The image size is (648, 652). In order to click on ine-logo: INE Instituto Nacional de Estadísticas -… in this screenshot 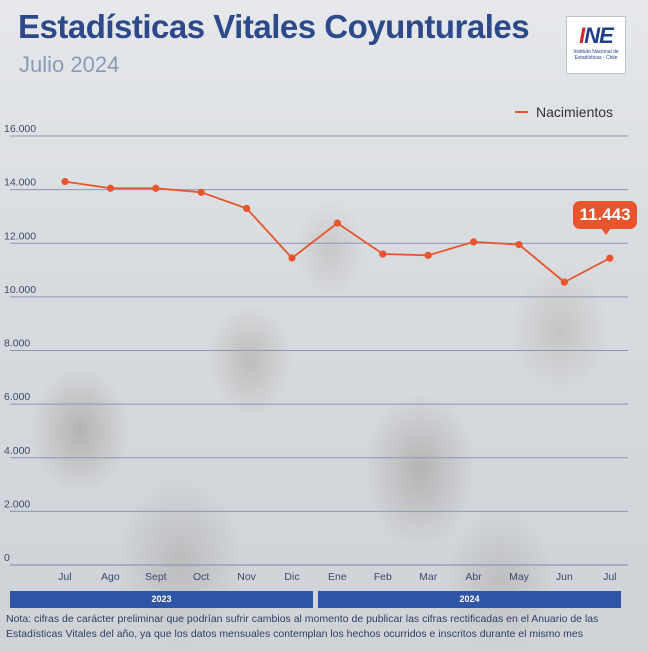, I will do `click(596, 45)`.